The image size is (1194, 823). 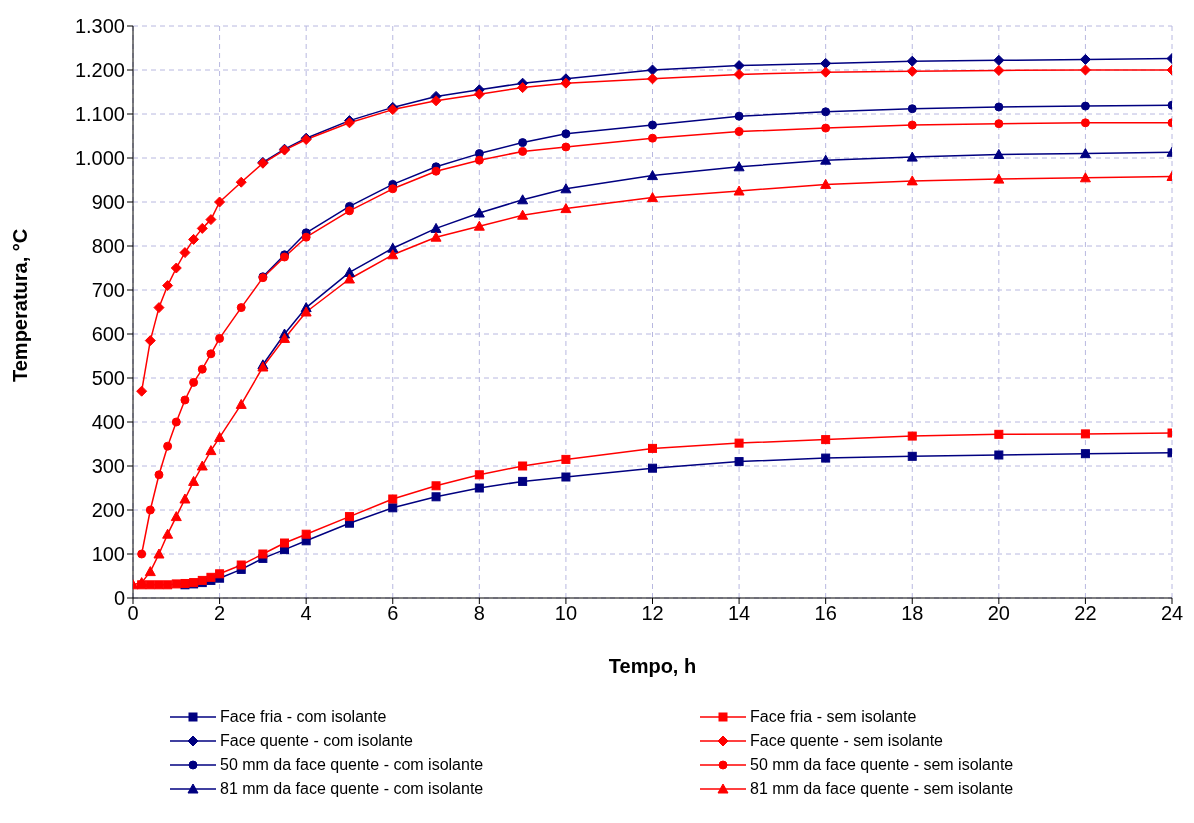 What do you see at coordinates (220, 613) in the screenshot?
I see `x-tick-label: 2` at bounding box center [220, 613].